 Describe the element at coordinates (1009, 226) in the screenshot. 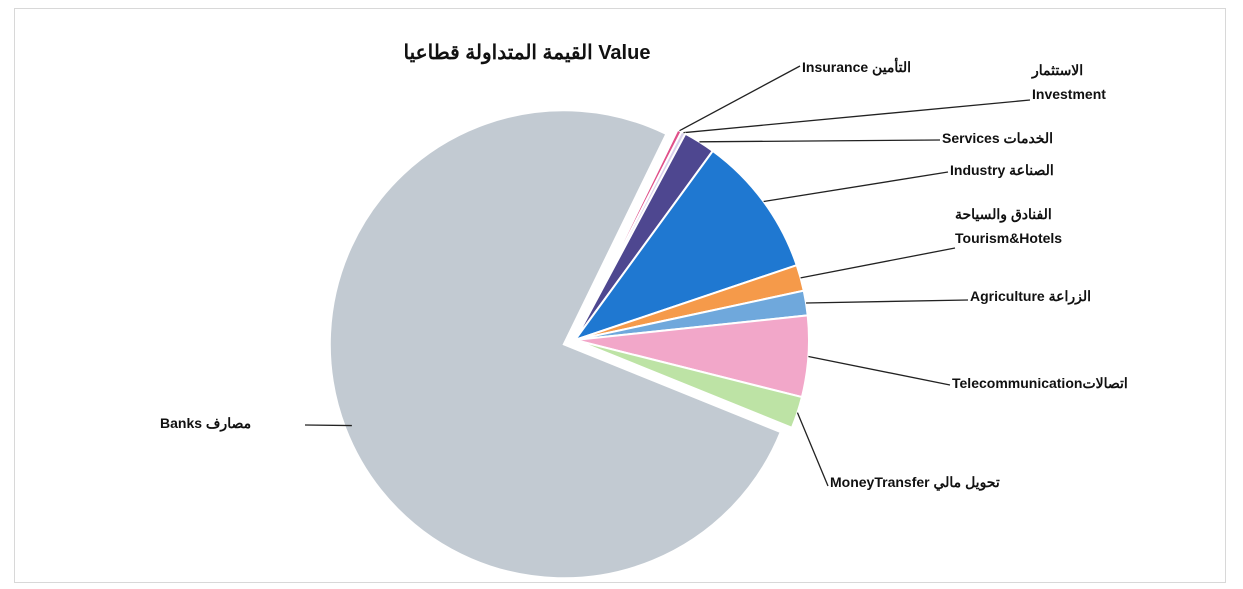

I see `slice-label: الفنادق والسياحة Tourism&Hotels` at that location.